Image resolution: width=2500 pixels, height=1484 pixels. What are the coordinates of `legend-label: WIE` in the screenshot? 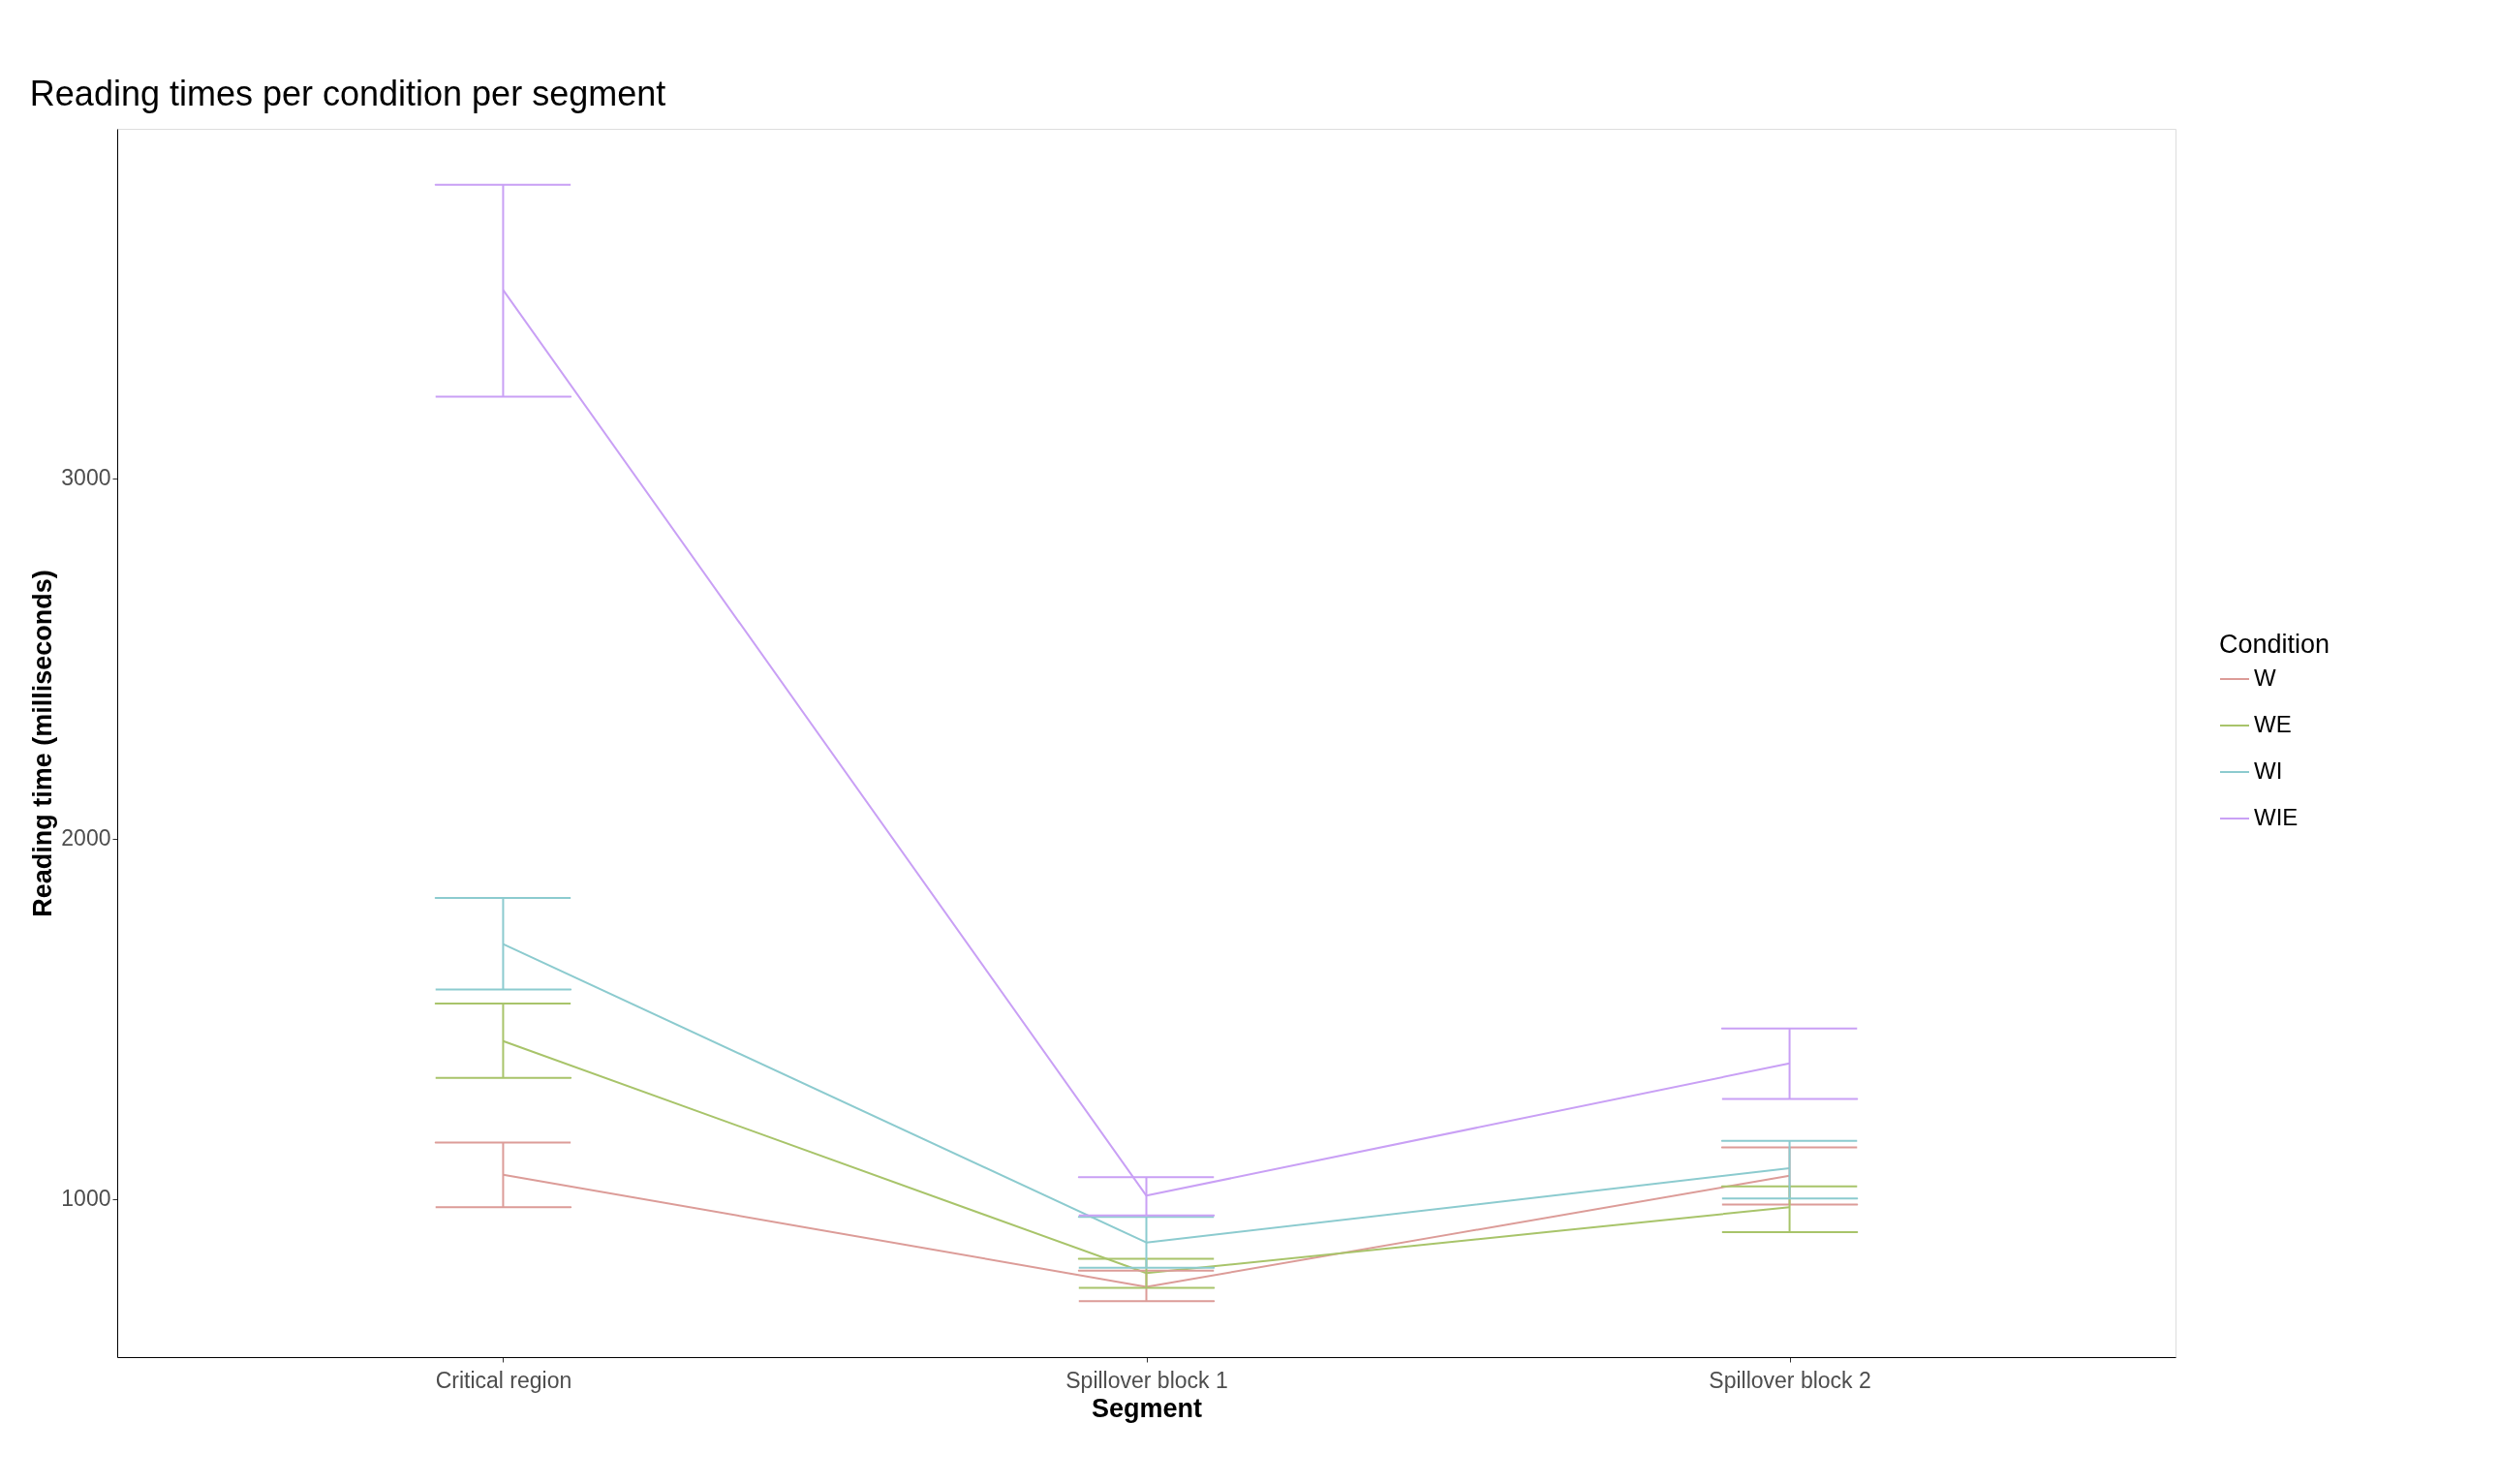 It's located at (2276, 817).